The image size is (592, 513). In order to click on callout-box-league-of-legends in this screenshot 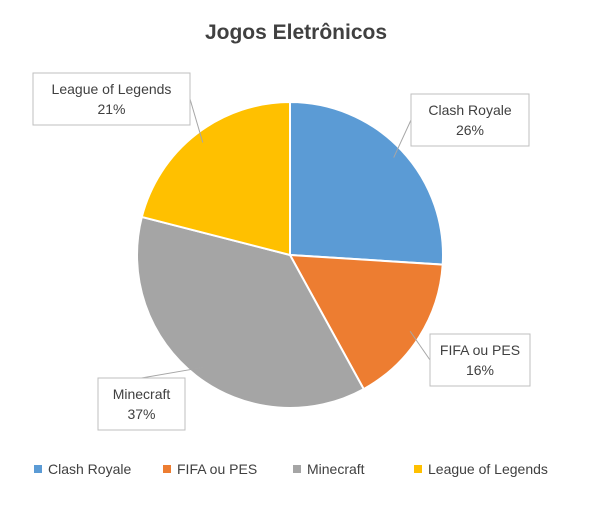, I will do `click(111, 99)`.